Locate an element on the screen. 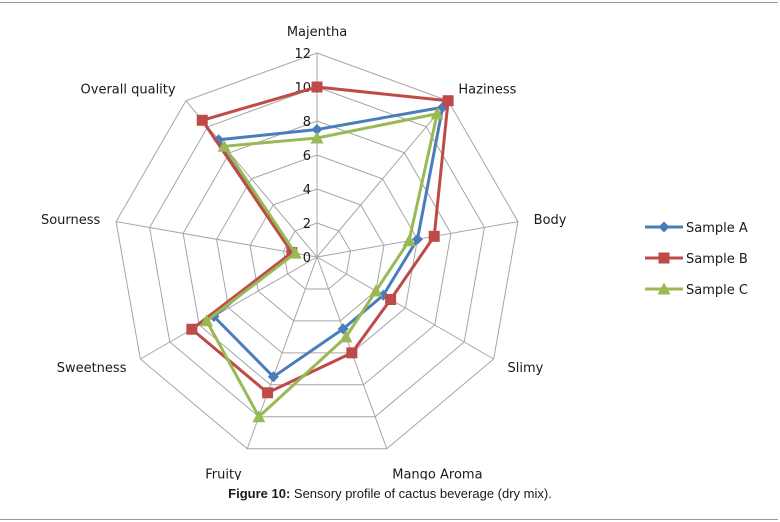  axis-label: Body is located at coordinates (550, 220).